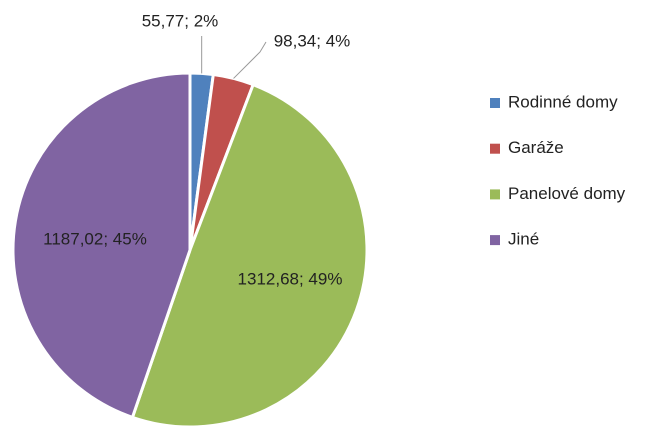 The height and width of the screenshot is (428, 658). What do you see at coordinates (180, 20) in the screenshot?
I see `data-label: 55,77; 2%` at bounding box center [180, 20].